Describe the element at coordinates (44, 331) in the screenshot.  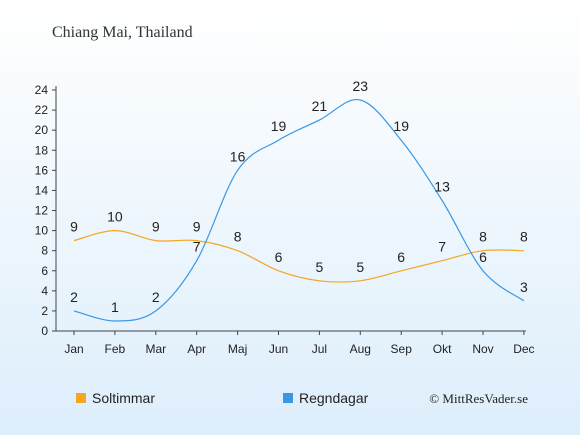
I see `y-tick-label: 0` at that location.